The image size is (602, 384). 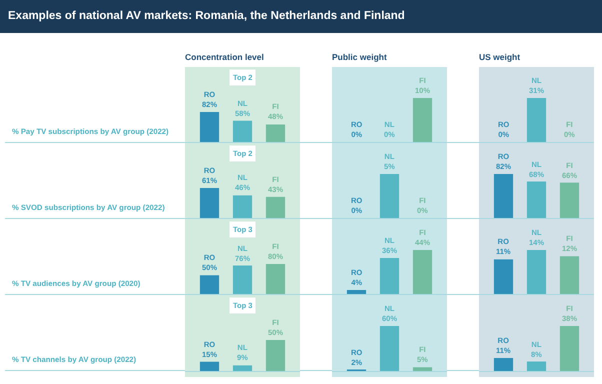 What do you see at coordinates (206, 16) in the screenshot?
I see `text: Examples of national AV markets: Romania, the Netherlands and Finland` at bounding box center [206, 16].